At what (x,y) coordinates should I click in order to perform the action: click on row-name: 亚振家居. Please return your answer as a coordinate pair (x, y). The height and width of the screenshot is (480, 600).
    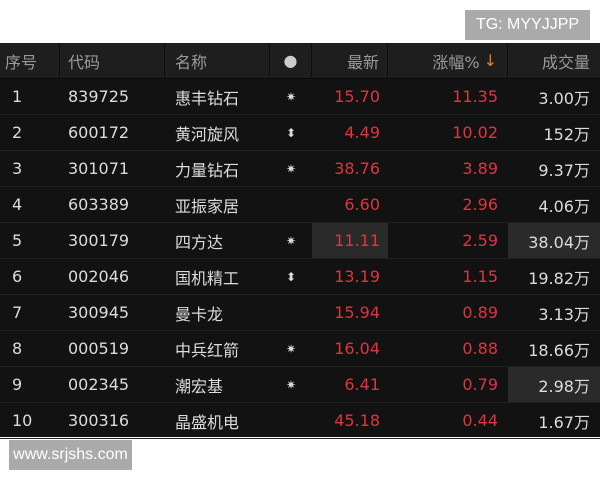
    Looking at the image, I should click on (207, 206).